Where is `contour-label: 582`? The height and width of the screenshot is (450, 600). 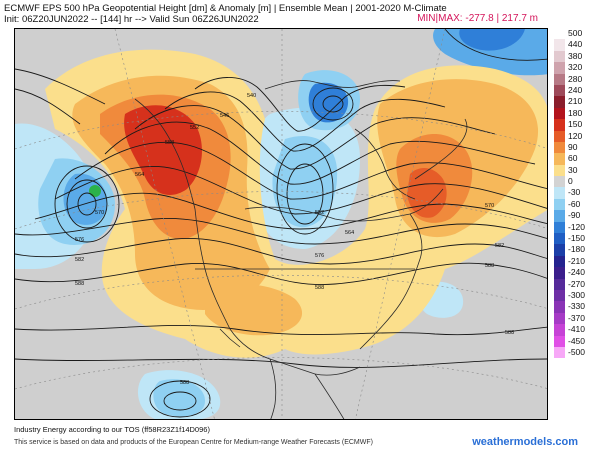
contour-label: 582 is located at coordinates (499, 246).